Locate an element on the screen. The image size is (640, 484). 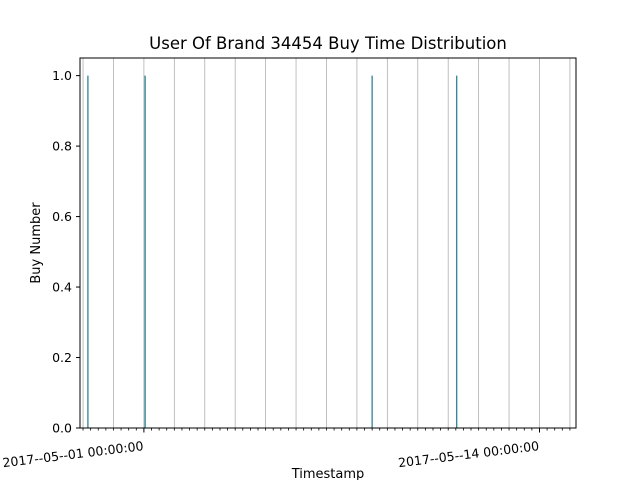
x-axis-label: Timestamp is located at coordinates (328, 473).